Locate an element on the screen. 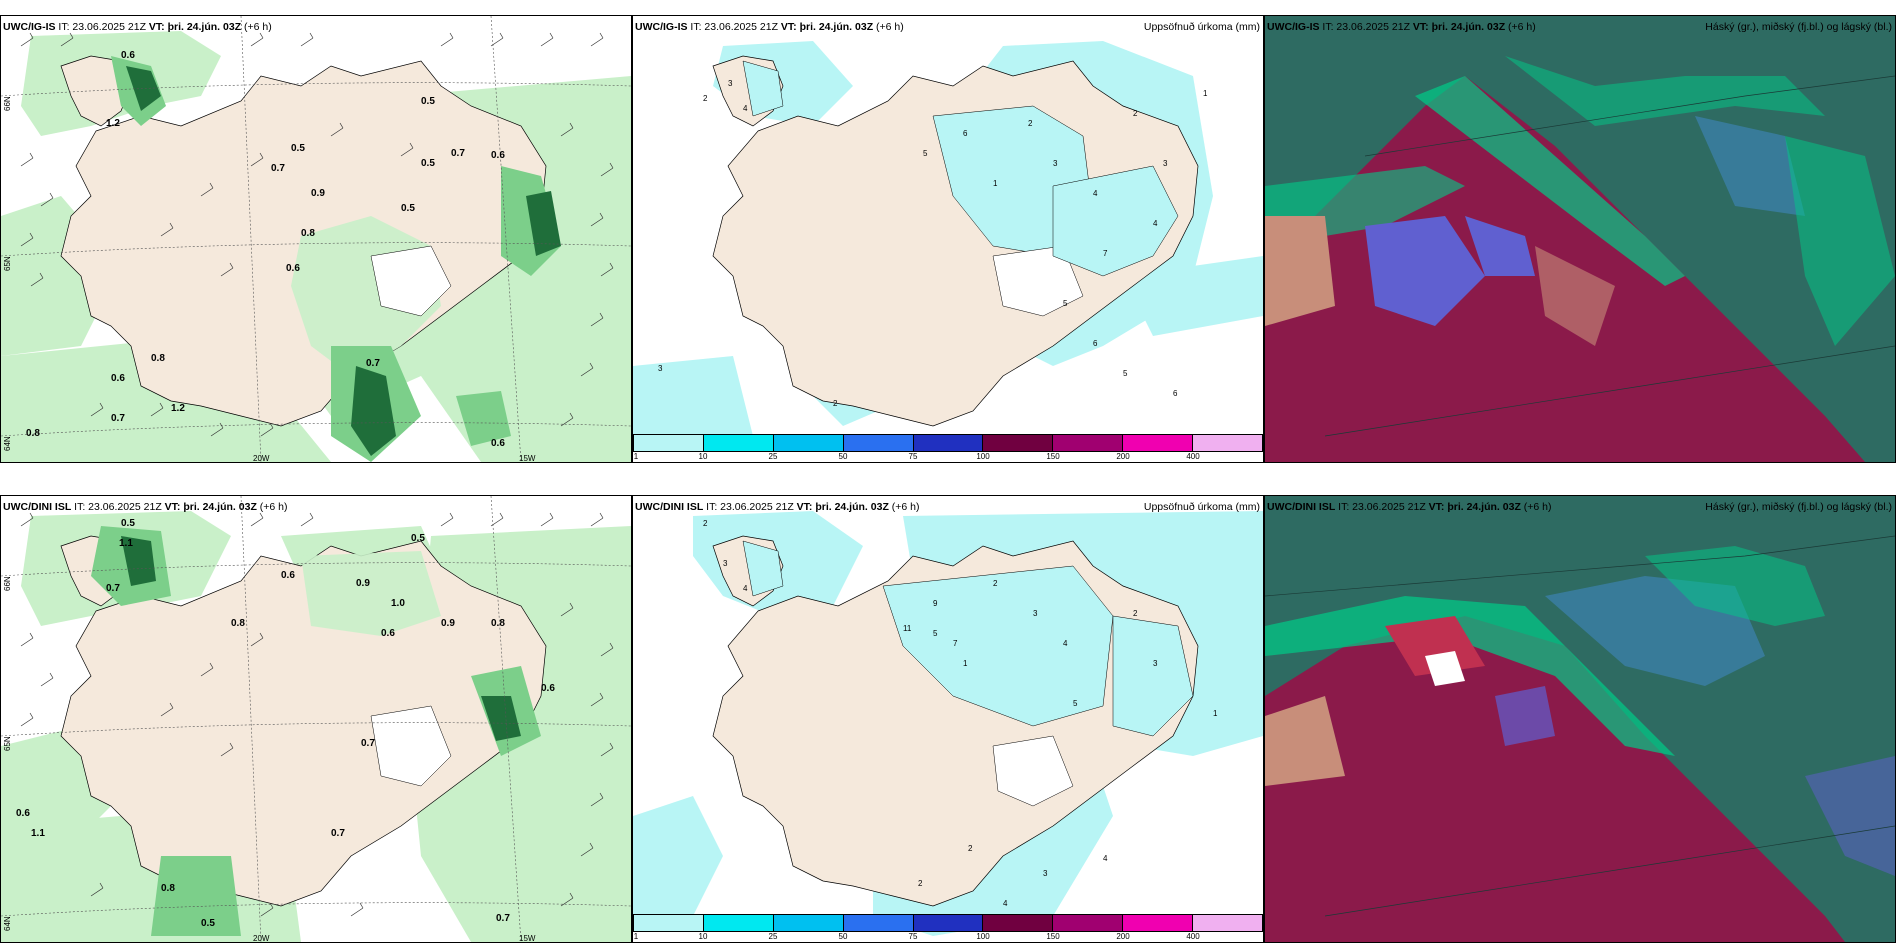  svg-text: 9 is located at coordinates (935, 603).